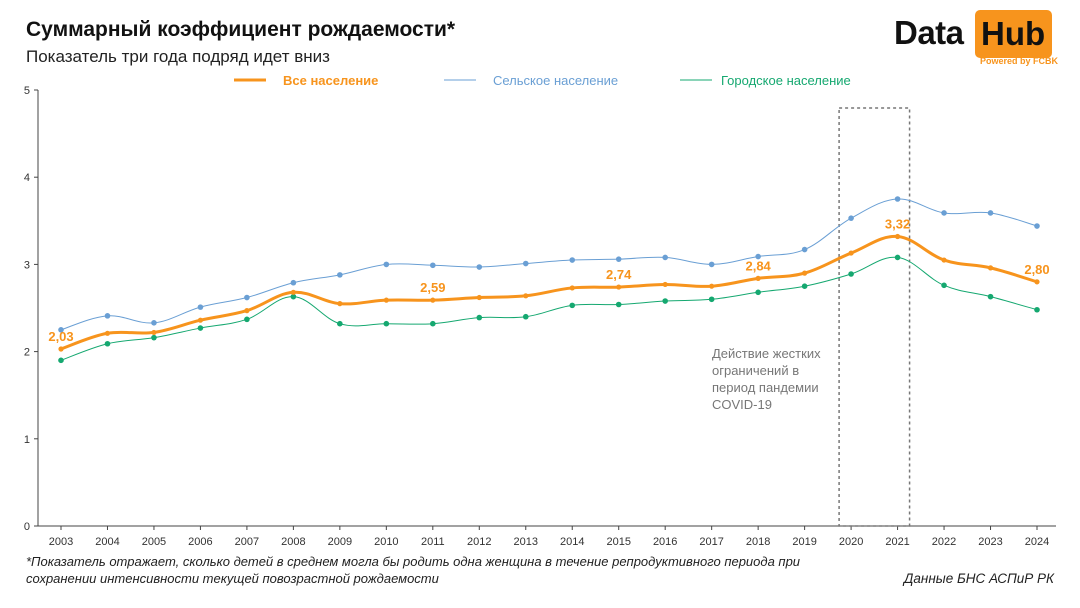 Image resolution: width=1080 pixels, height=608 pixels. I want to click on data-point-all-2009, so click(340, 304).